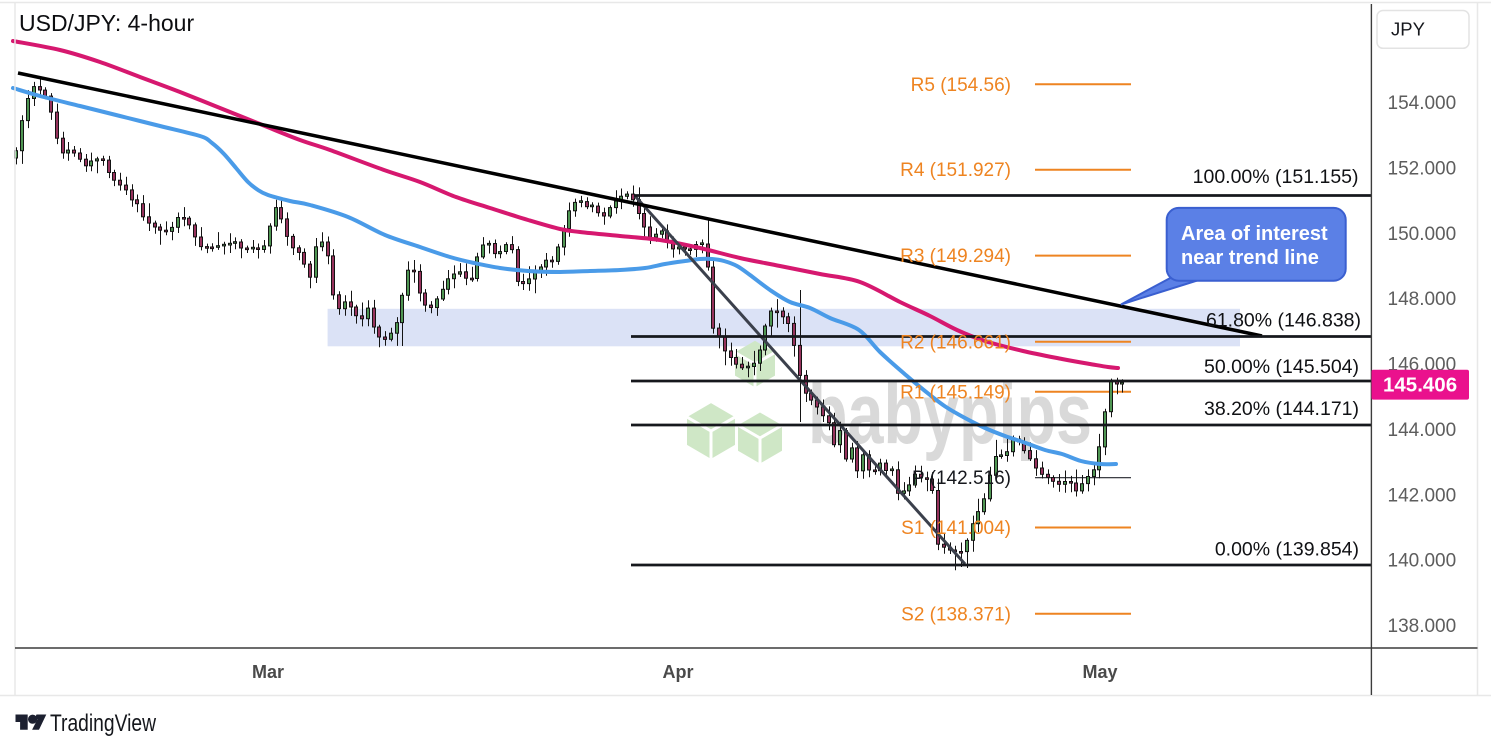  Describe the element at coordinates (268, 672) in the screenshot. I see `svg-text: Mar` at that location.